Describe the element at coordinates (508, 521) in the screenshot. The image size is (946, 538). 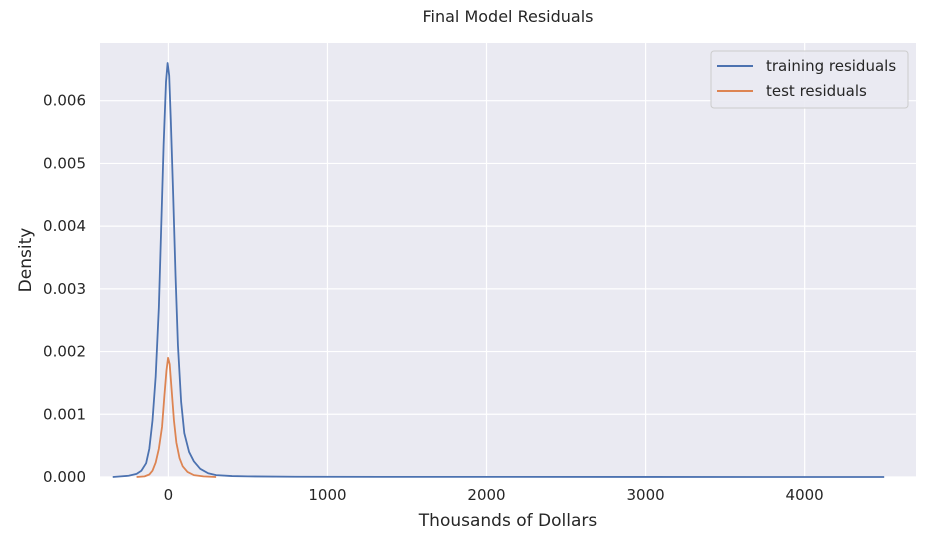
I see `x-axis-label: Thousands of Dollars` at that location.